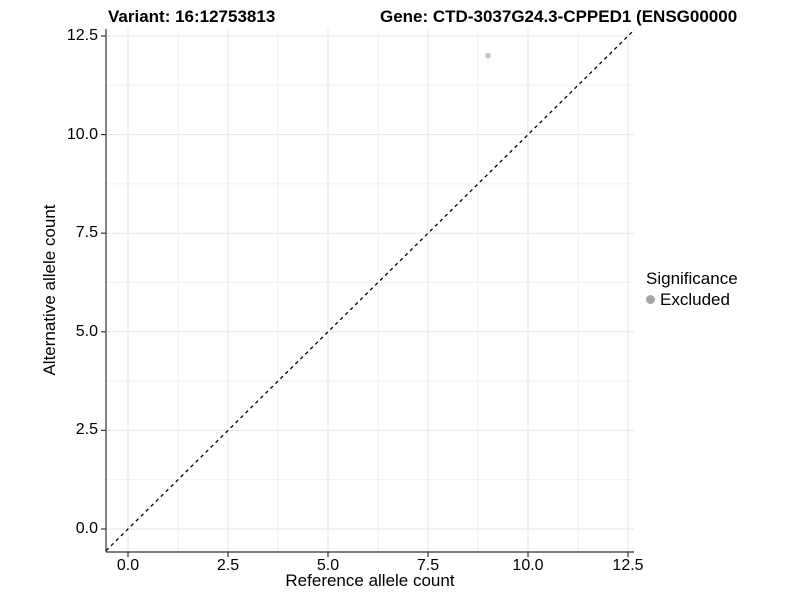 Image resolution: width=800 pixels, height=600 pixels. Describe the element at coordinates (328, 565) in the screenshot. I see `x-tick-label: 5.0` at that location.